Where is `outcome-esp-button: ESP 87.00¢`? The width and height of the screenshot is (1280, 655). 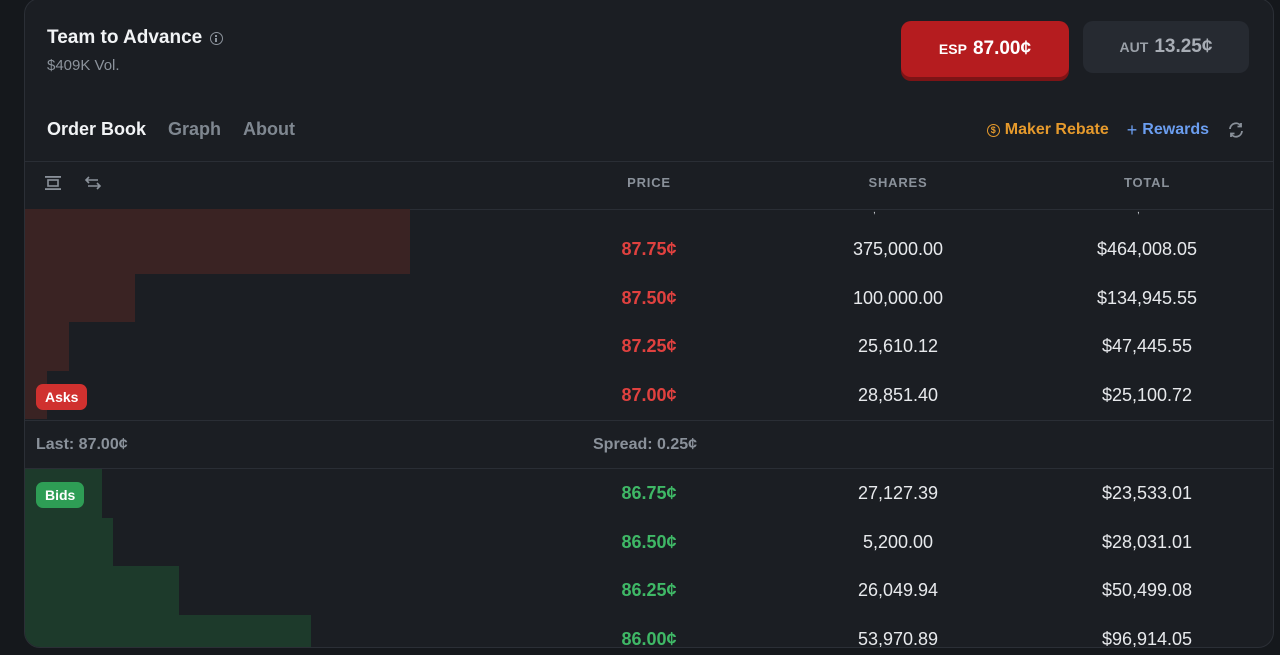
outcome-esp-button: ESP 87.00¢ is located at coordinates (985, 49).